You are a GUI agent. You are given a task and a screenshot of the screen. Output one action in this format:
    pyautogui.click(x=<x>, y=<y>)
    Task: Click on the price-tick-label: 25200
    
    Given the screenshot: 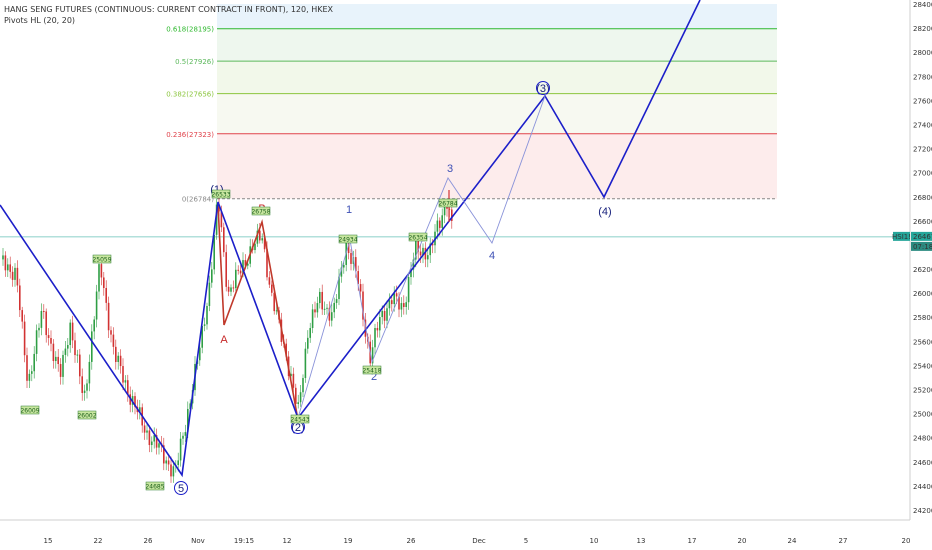 What is the action you would take?
    pyautogui.click(x=922, y=391)
    